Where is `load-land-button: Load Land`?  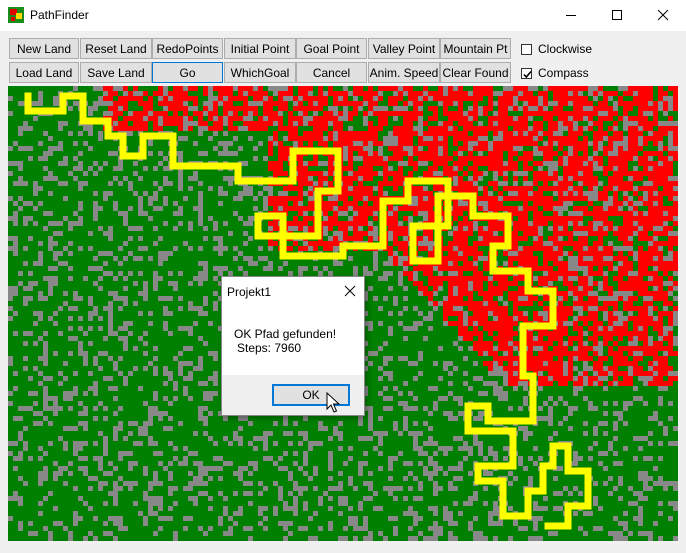
load-land-button: Load Land is located at coordinates (44, 72).